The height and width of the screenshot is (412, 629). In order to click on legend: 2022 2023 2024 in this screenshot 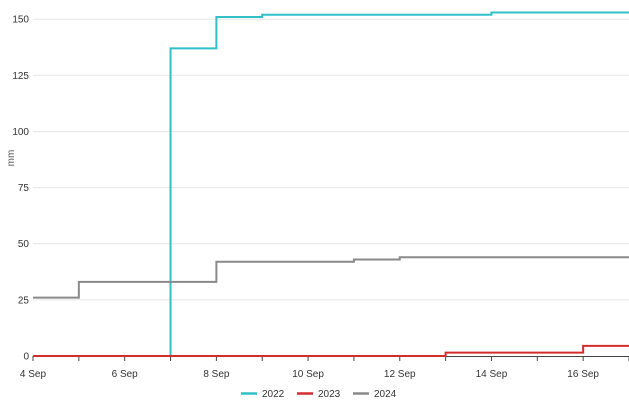, I will do `click(319, 394)`.